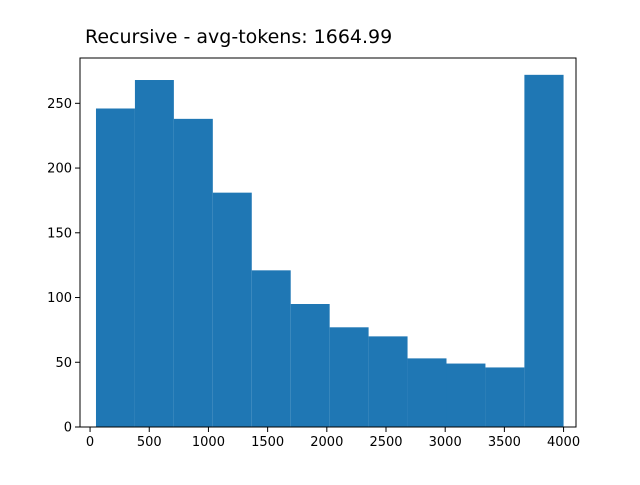  What do you see at coordinates (326, 442) in the screenshot?
I see `x-tick-label-4: 2000` at bounding box center [326, 442].